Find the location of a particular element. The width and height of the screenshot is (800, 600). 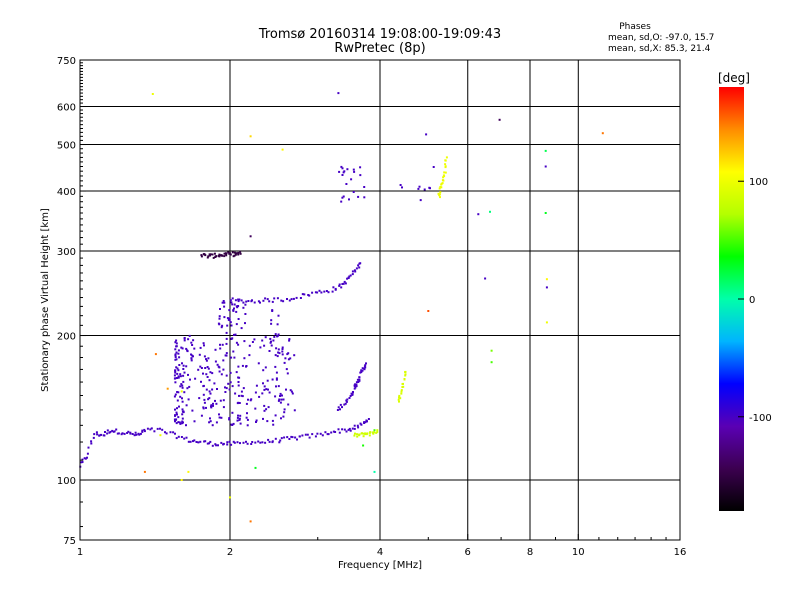

colorbar-tick-label: 0 is located at coordinates (752, 300).